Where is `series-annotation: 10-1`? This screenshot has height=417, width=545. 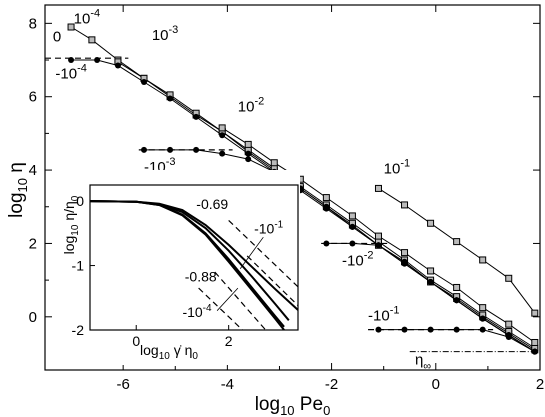
series-annotation: 10-1 is located at coordinates (397, 168).